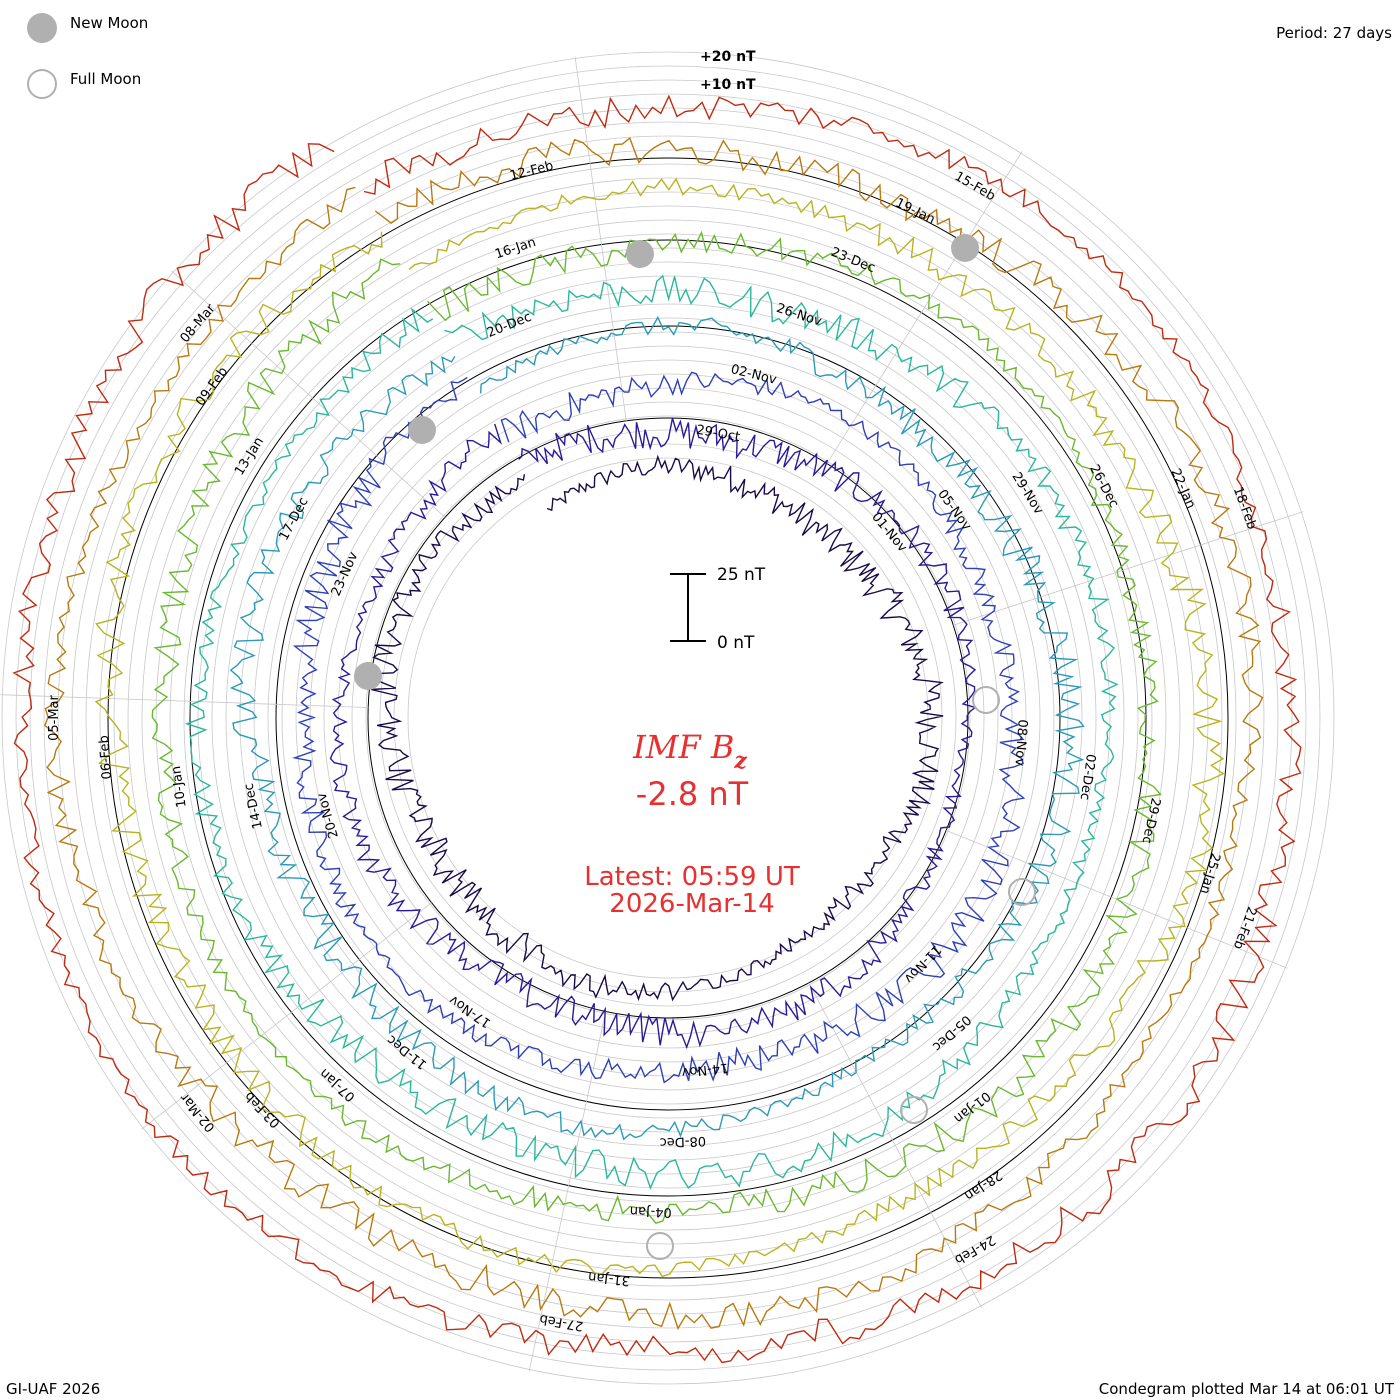  I want to click on new-moon-legend-label: New Moon, so click(109, 23).